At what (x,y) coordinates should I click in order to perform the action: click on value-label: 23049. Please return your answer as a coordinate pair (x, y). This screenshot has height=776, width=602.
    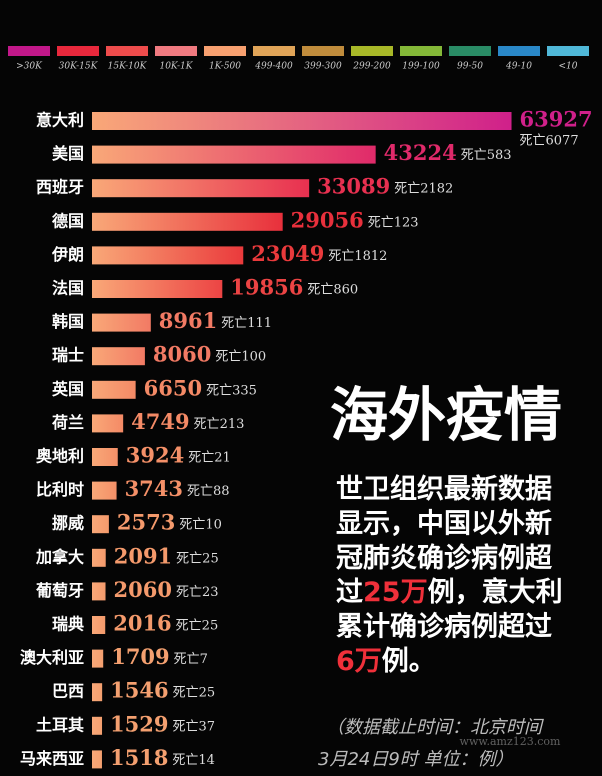
    Looking at the image, I should click on (287, 253).